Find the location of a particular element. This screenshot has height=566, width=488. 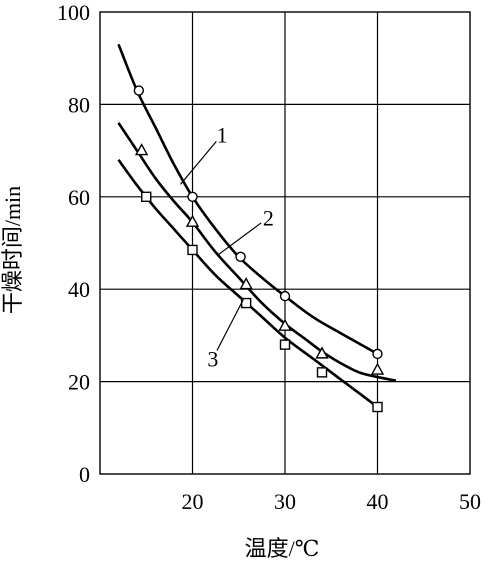

series-2-label: 2 is located at coordinates (268, 218).